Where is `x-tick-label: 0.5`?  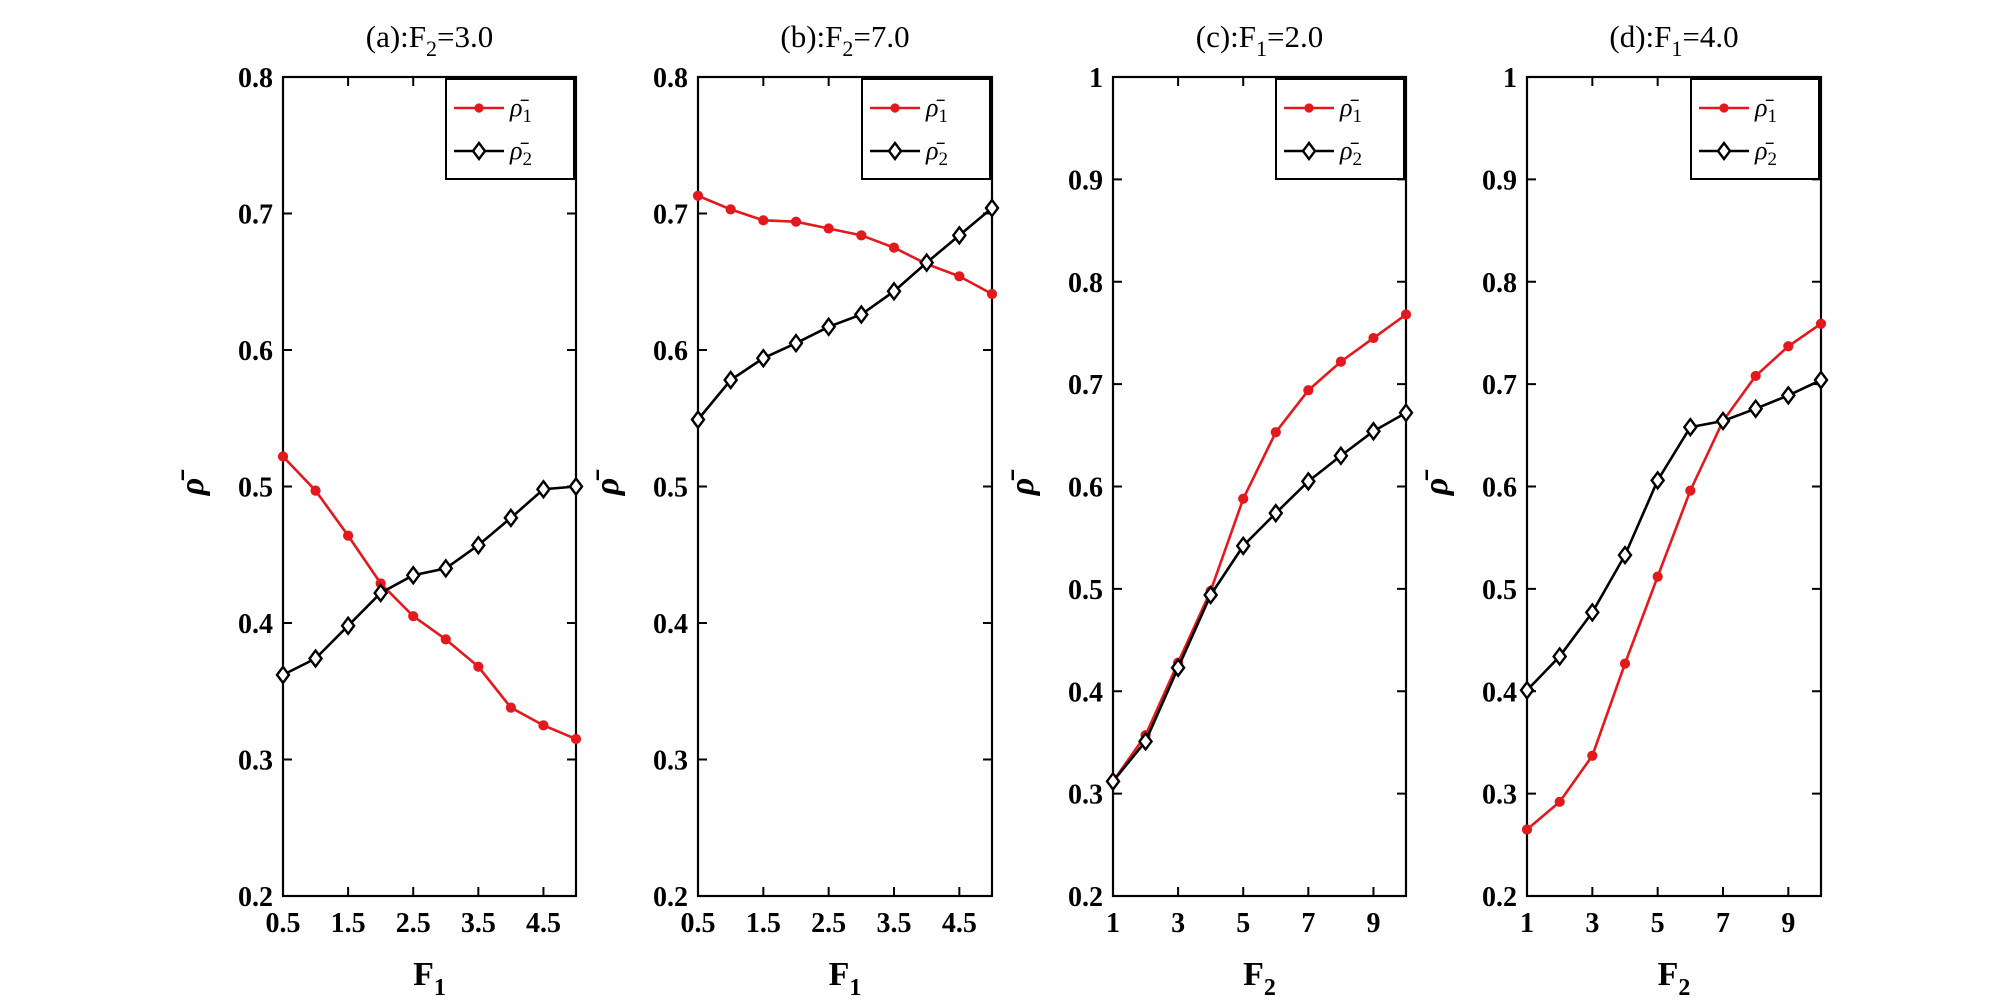
x-tick-label: 0.5 is located at coordinates (283, 923).